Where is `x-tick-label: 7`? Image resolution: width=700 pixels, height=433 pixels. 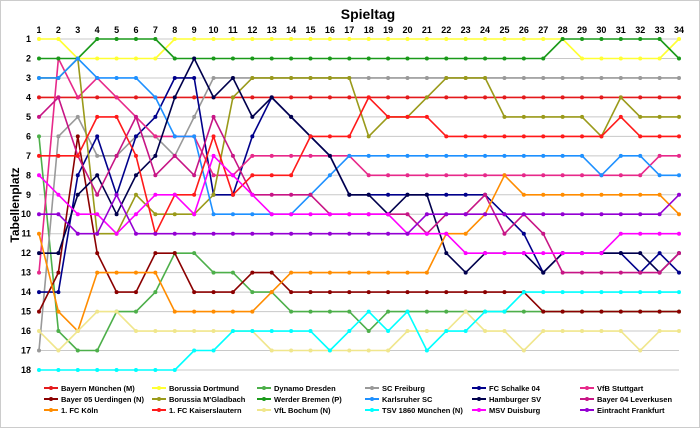 x-tick-label: 7 is located at coordinates (155, 30).